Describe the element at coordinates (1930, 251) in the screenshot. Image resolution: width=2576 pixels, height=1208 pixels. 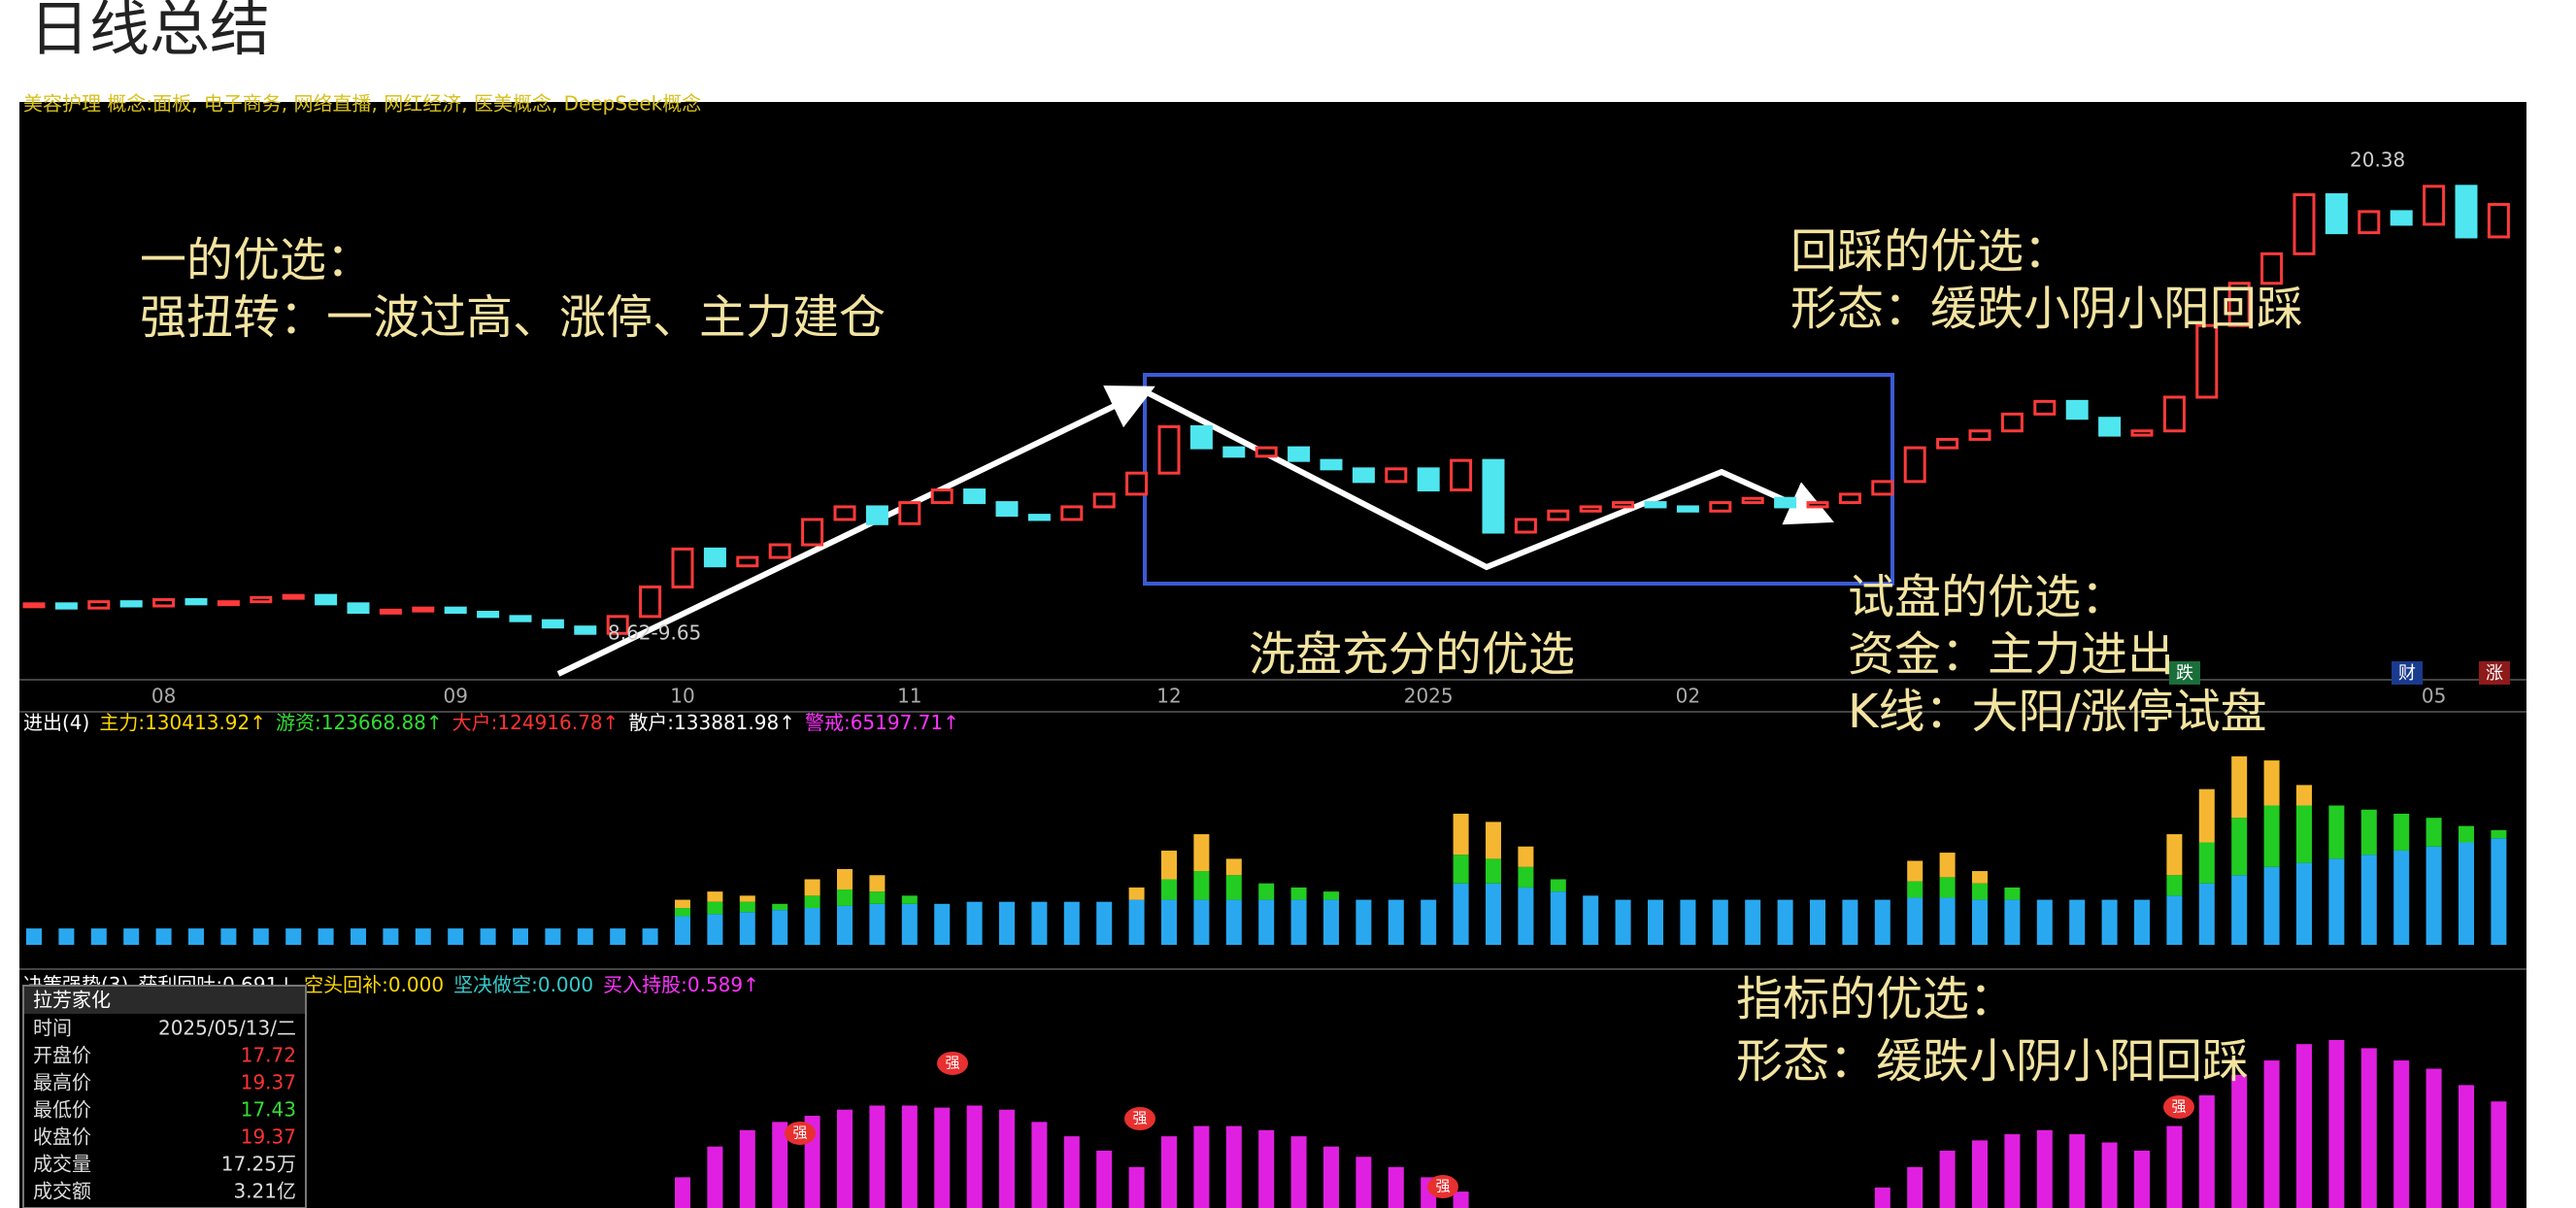
I see `annotation: 回踩的优选：` at that location.